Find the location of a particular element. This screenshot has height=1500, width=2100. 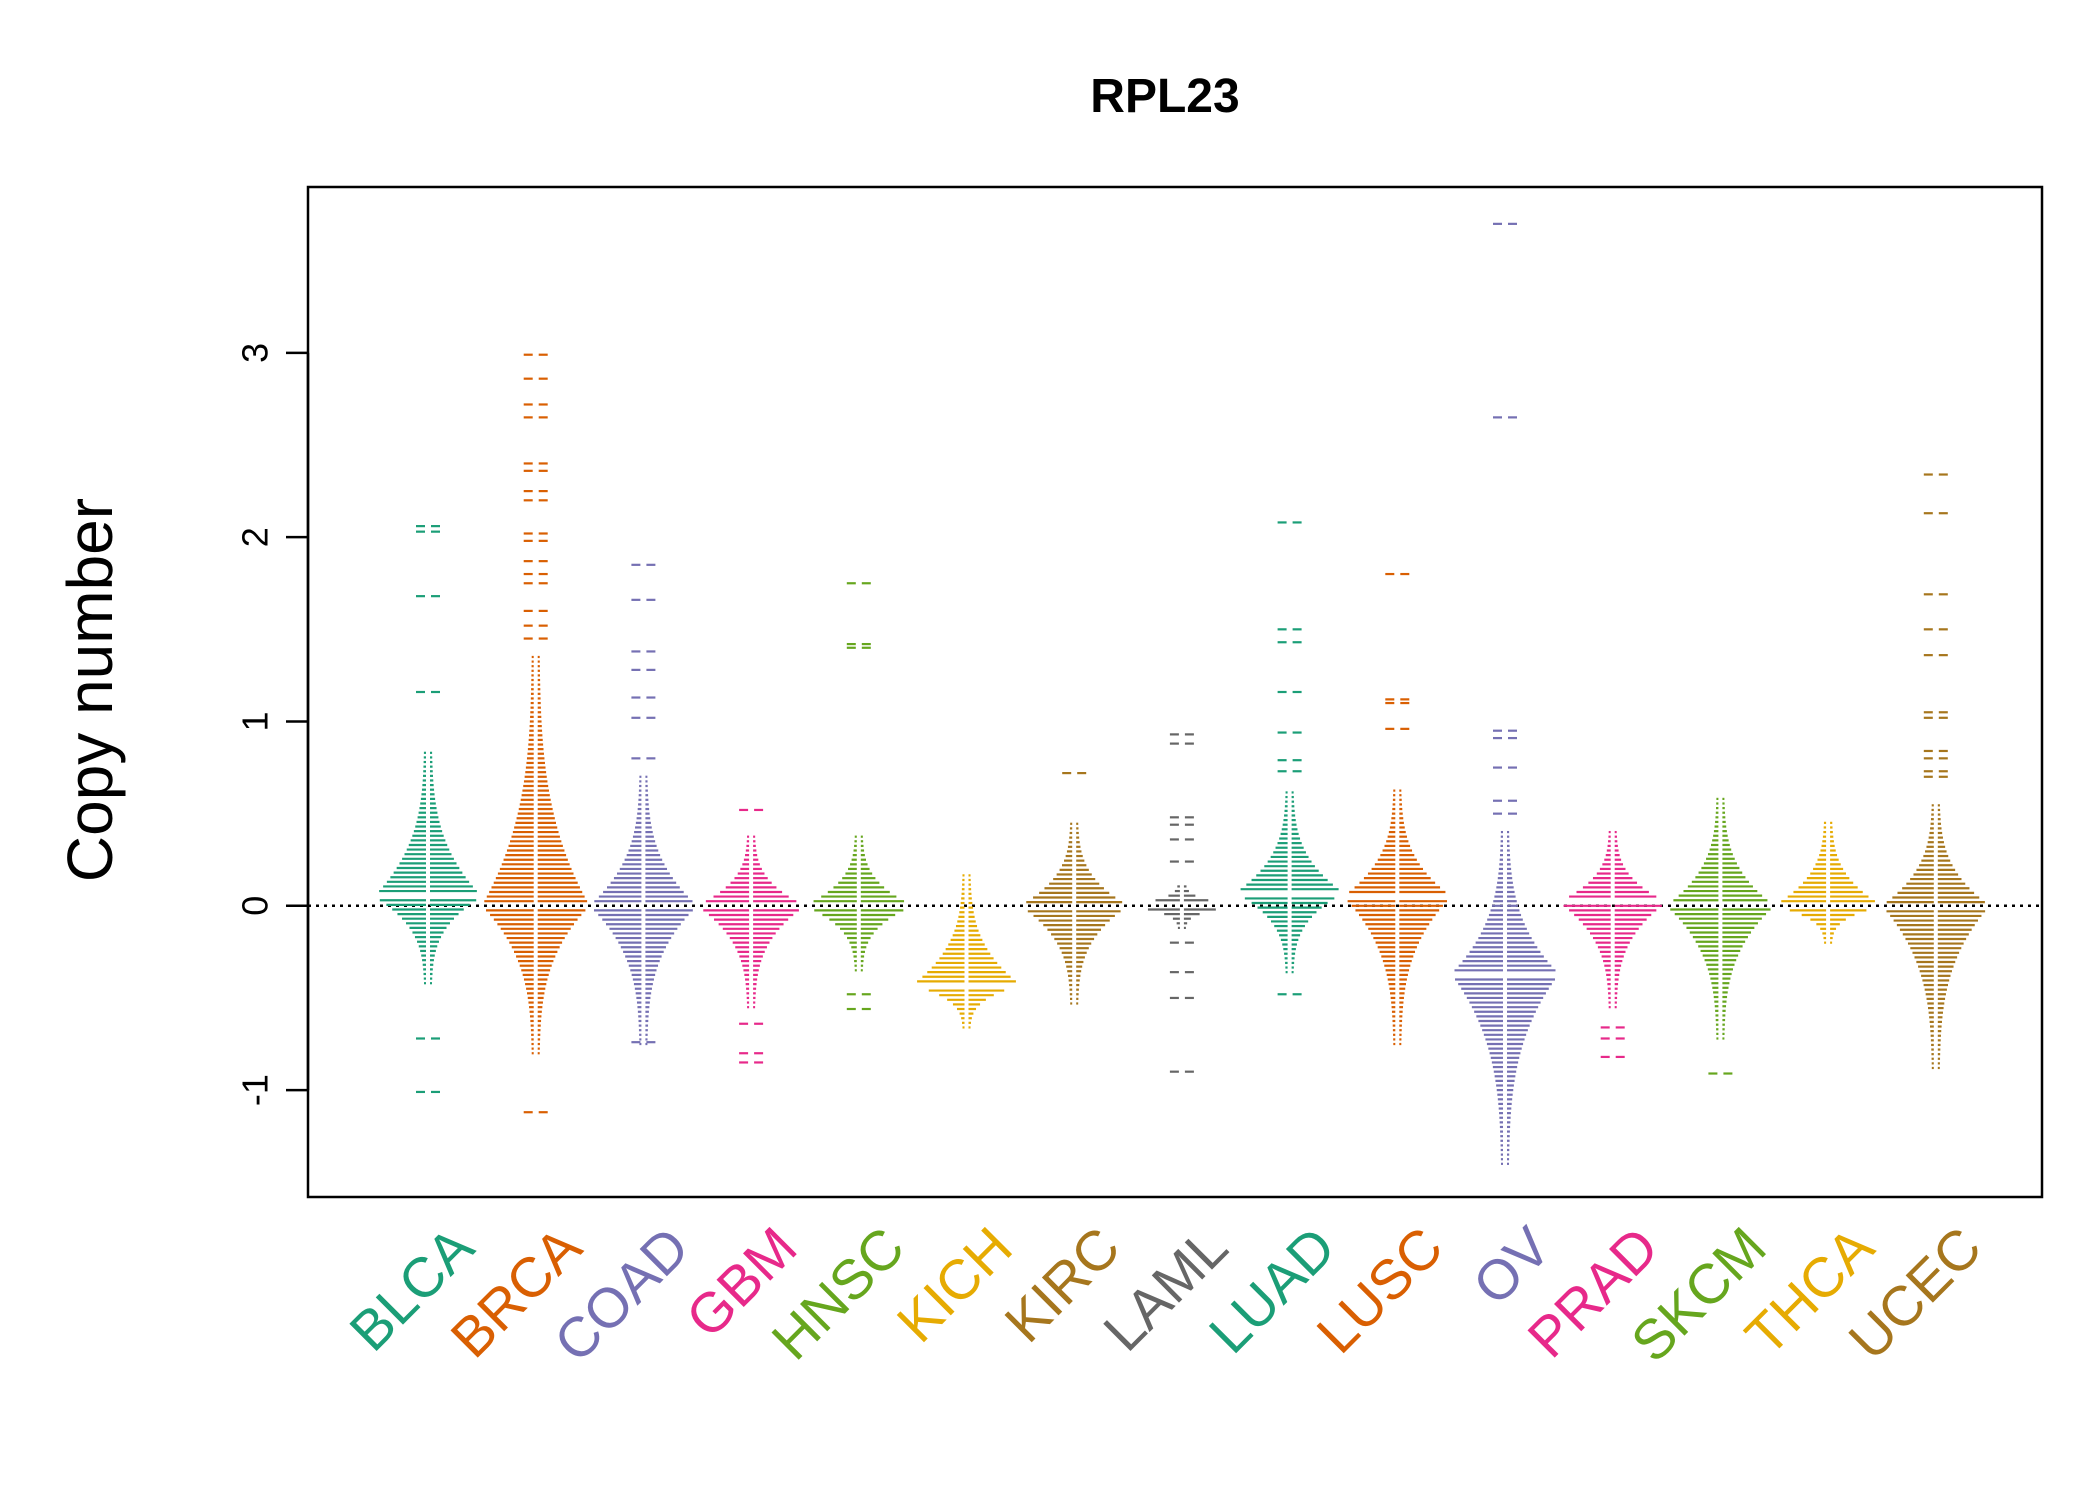

swarm-coad is located at coordinates (643, 804).